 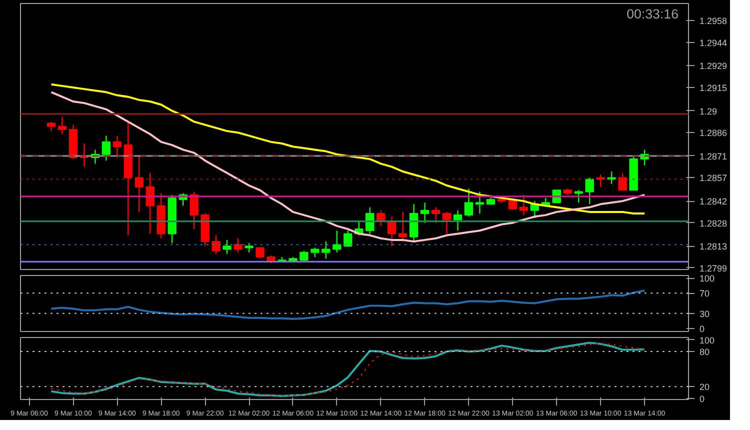 I want to click on annotation: 00:33:16, so click(x=652, y=14).